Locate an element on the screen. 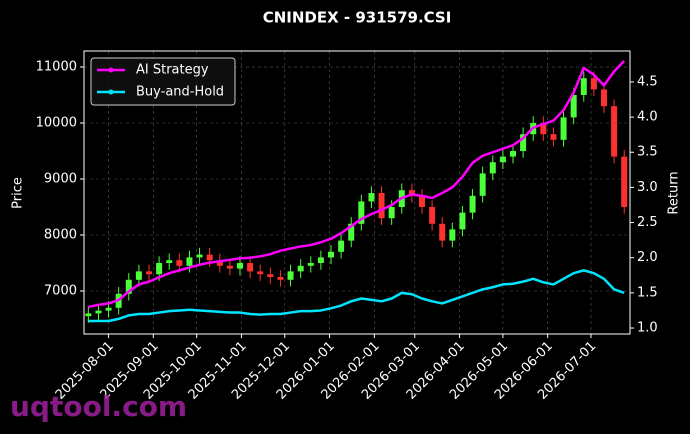 Image resolution: width=690 pixels, height=434 pixels. y-tick-label: 8000 is located at coordinates (60, 235).